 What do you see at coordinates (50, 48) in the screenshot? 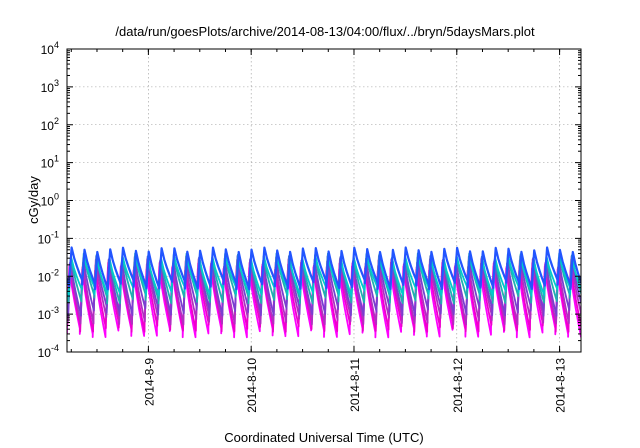
I see `y-tick-label: 10⁴` at bounding box center [50, 48].